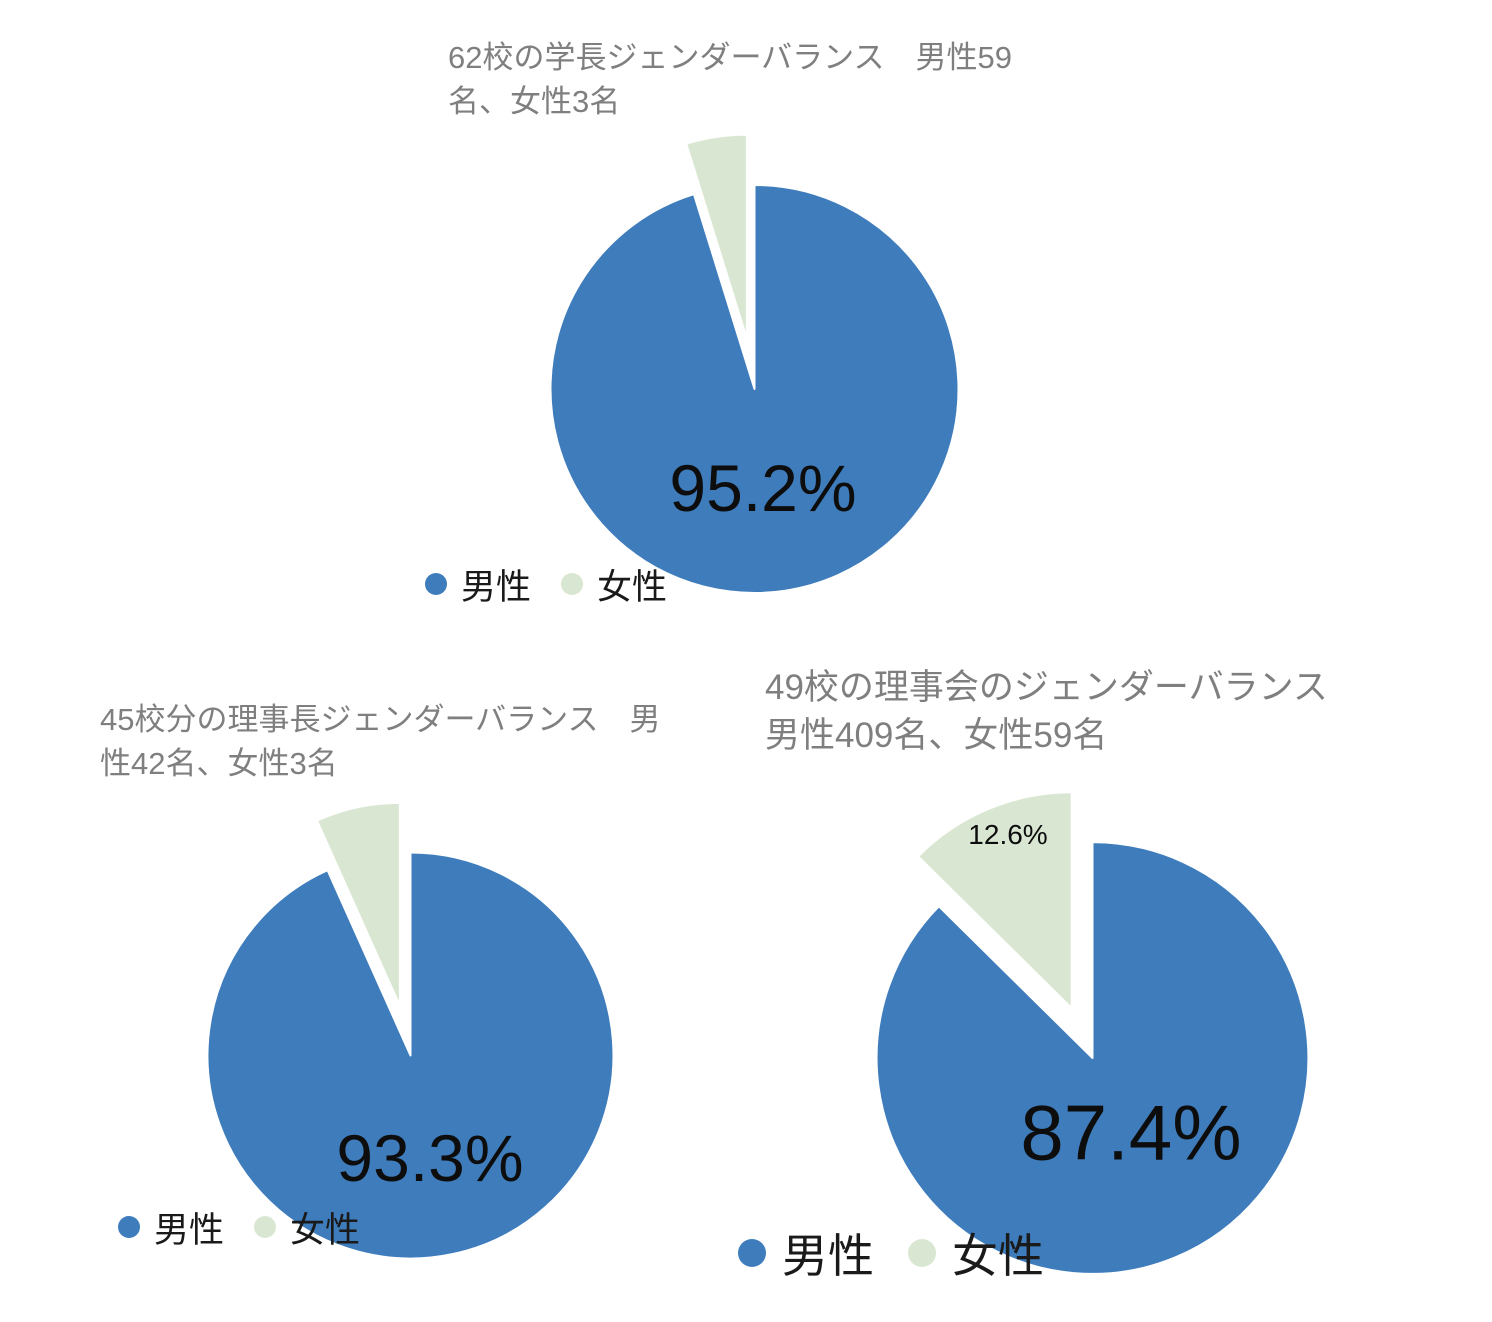 The height and width of the screenshot is (1322, 1492). Describe the element at coordinates (891, 1253) in the screenshot. I see `chart-3-legend: 男性 女性` at that location.